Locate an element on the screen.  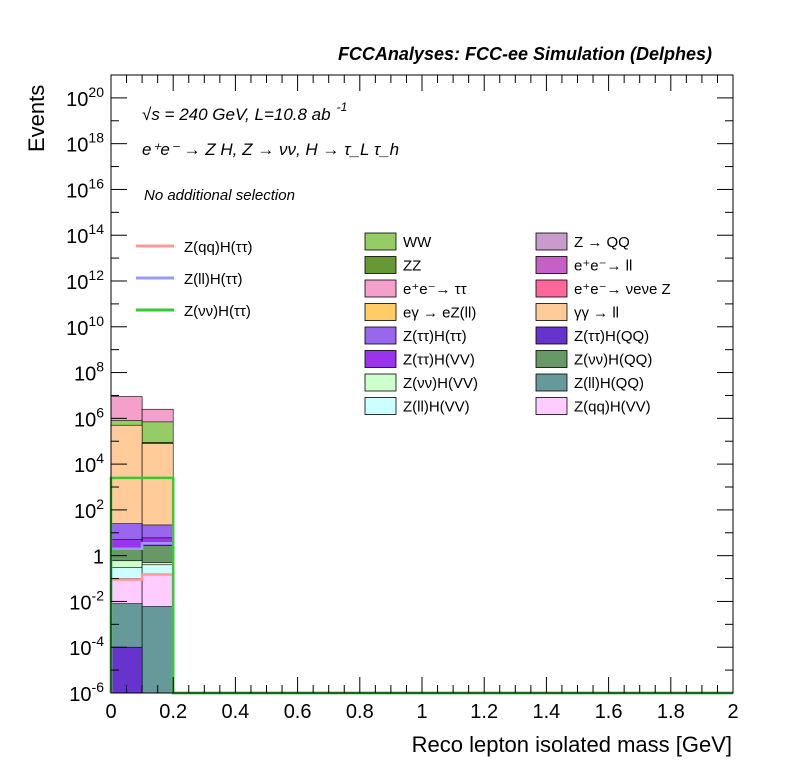
y-tick-label: 10²⁰ is located at coordinates (85, 97).